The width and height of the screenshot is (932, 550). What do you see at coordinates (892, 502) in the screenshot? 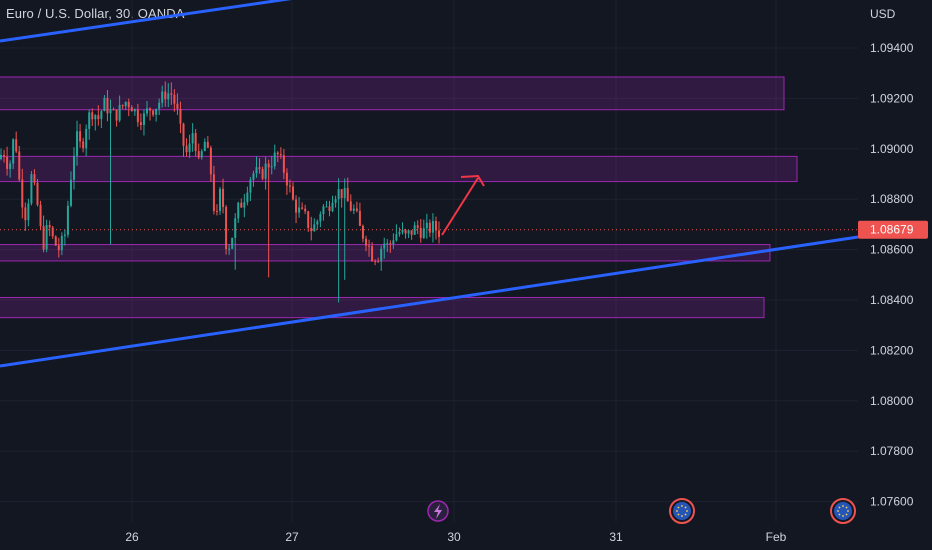
I see `price-tick-label: 1.07600` at bounding box center [892, 502].